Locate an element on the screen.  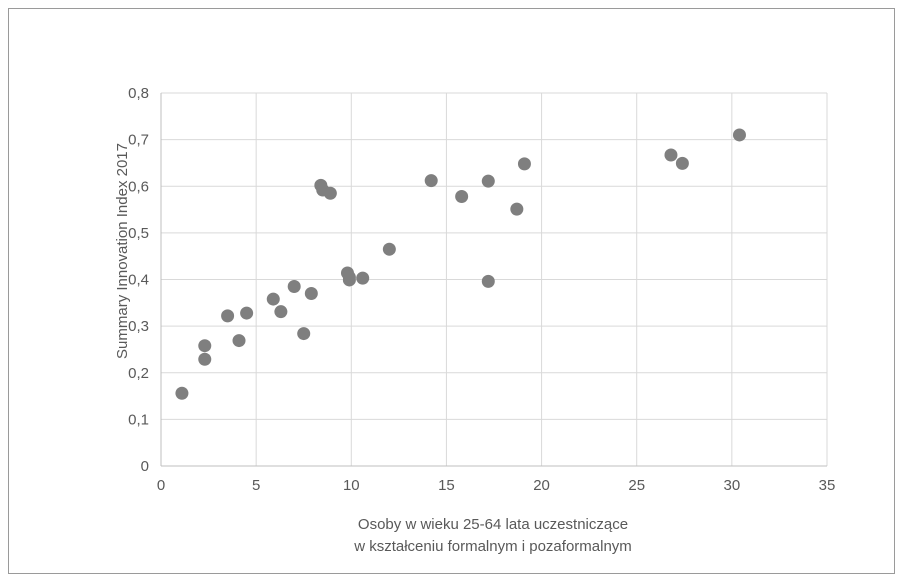
x-tick-labels: 0 5 10 15 20 25 30 35 is located at coordinates (496, 485).